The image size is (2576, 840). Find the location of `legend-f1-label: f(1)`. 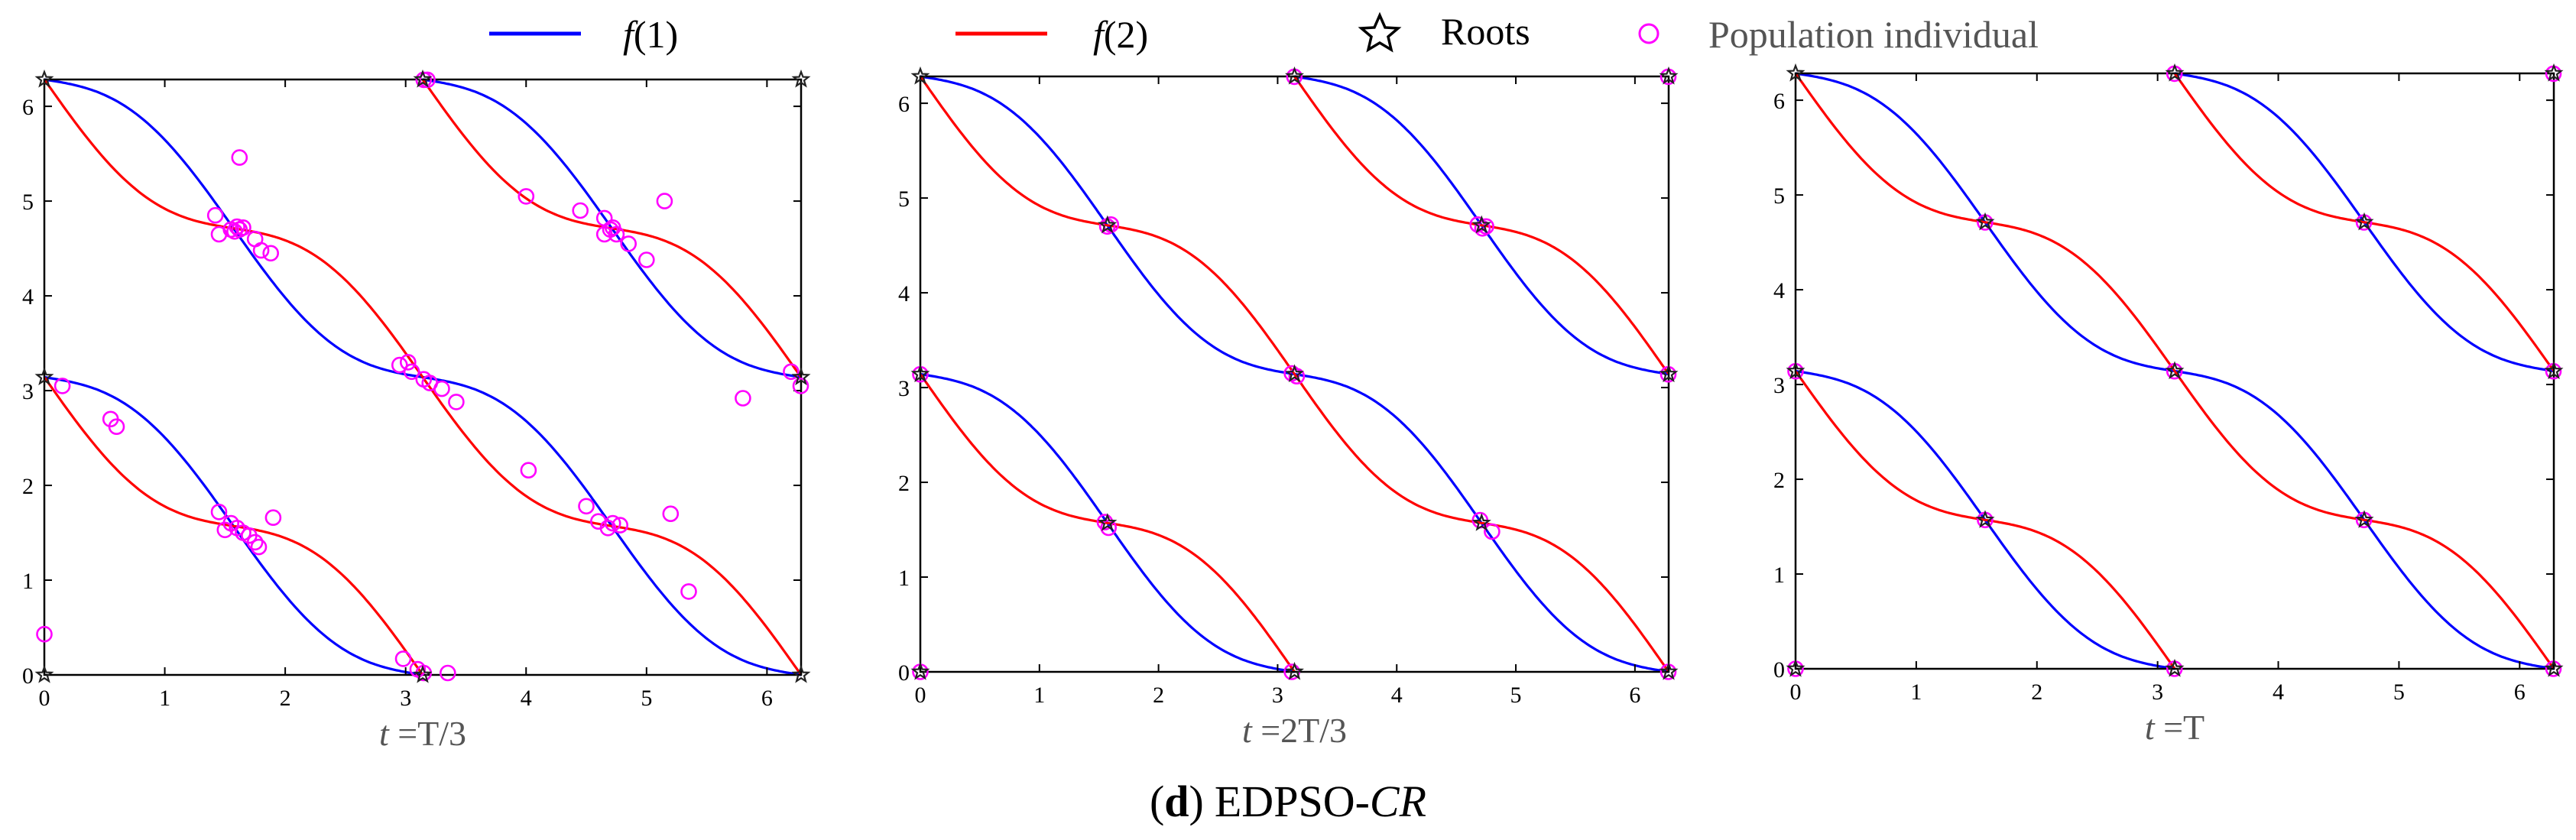

legend-f1-label: f(1) is located at coordinates (650, 35).